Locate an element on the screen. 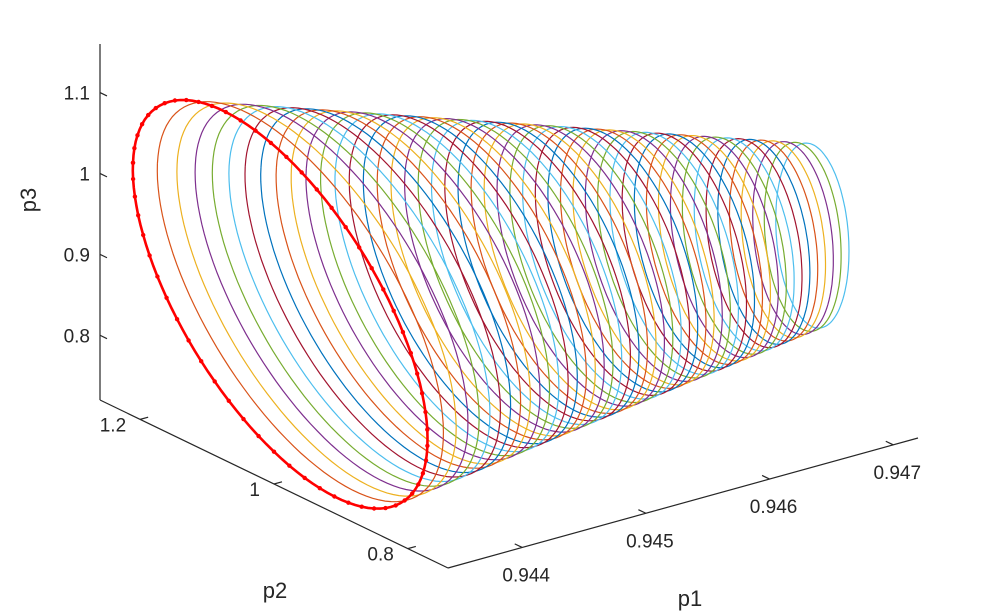 Image resolution: width=1000 pixels, height=616 pixels. z-tick-label: 1 is located at coordinates (84, 174).